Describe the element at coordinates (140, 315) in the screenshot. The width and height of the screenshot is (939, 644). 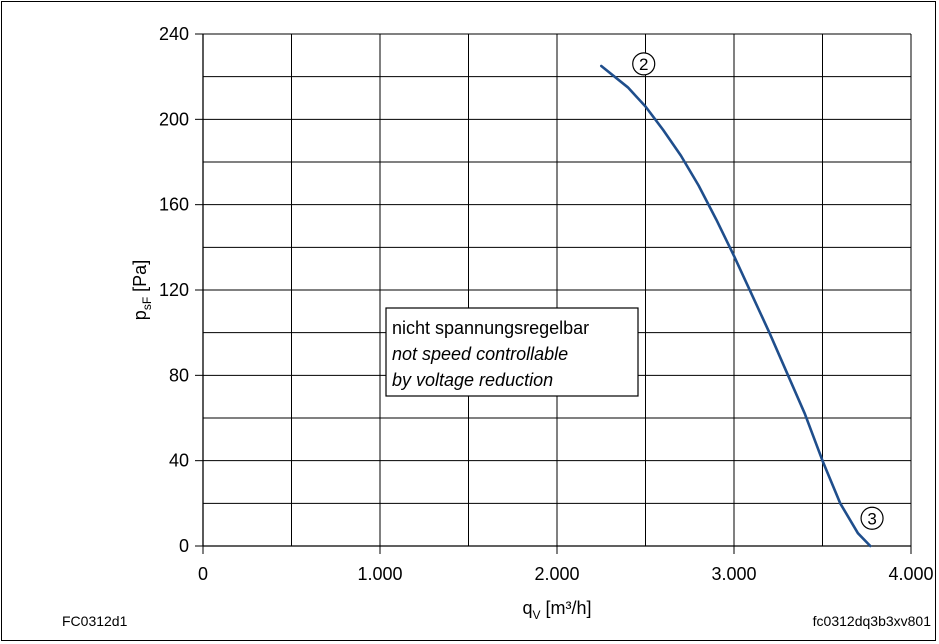
I see `y-axis-label-main: p` at that location.